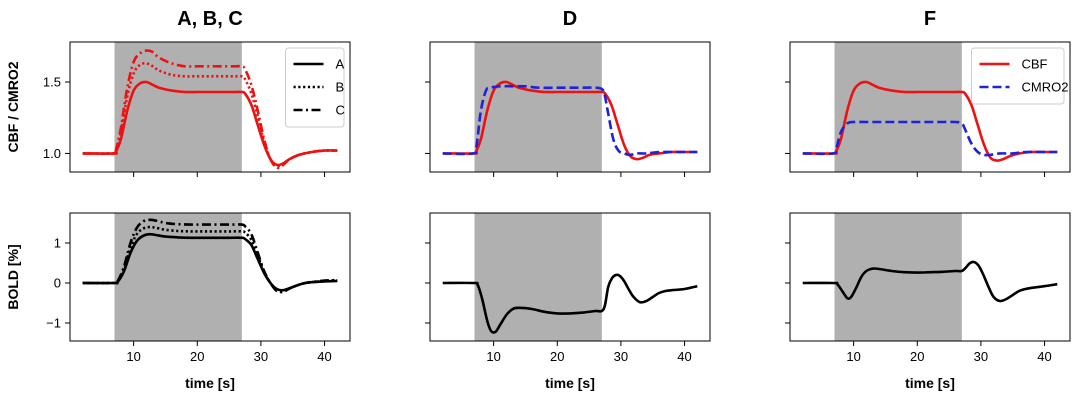 Image resolution: width=1084 pixels, height=407 pixels. I want to click on legend-box, so click(1018, 76).